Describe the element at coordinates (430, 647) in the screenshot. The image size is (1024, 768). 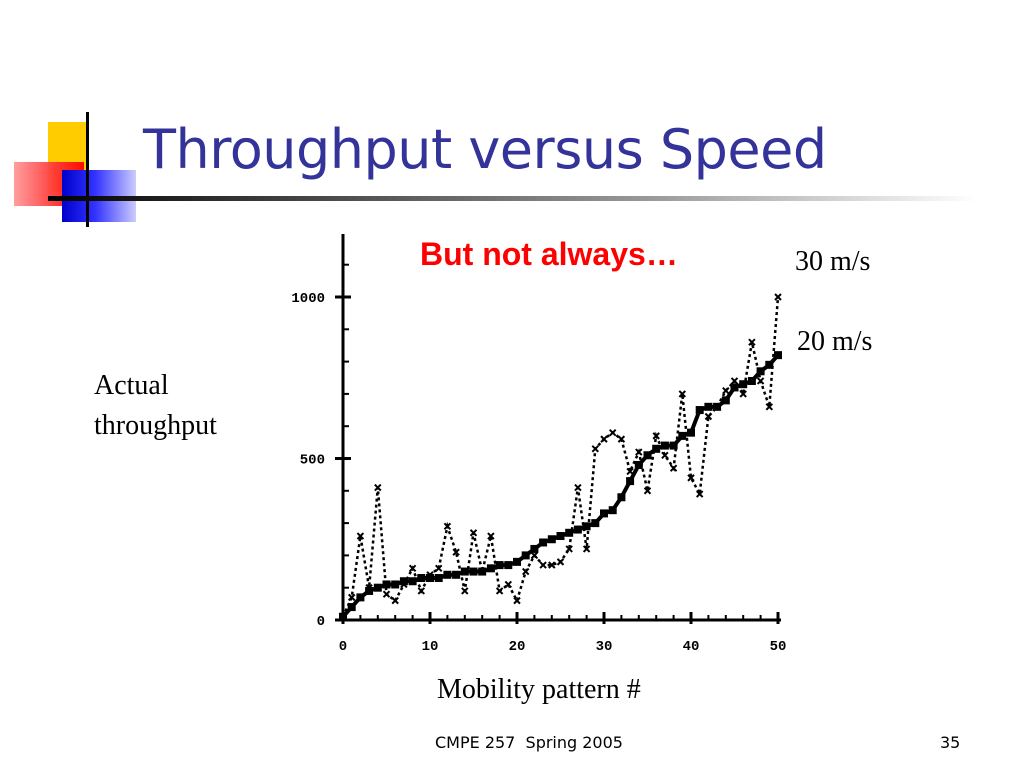
I see `x-tick-label: 10` at that location.